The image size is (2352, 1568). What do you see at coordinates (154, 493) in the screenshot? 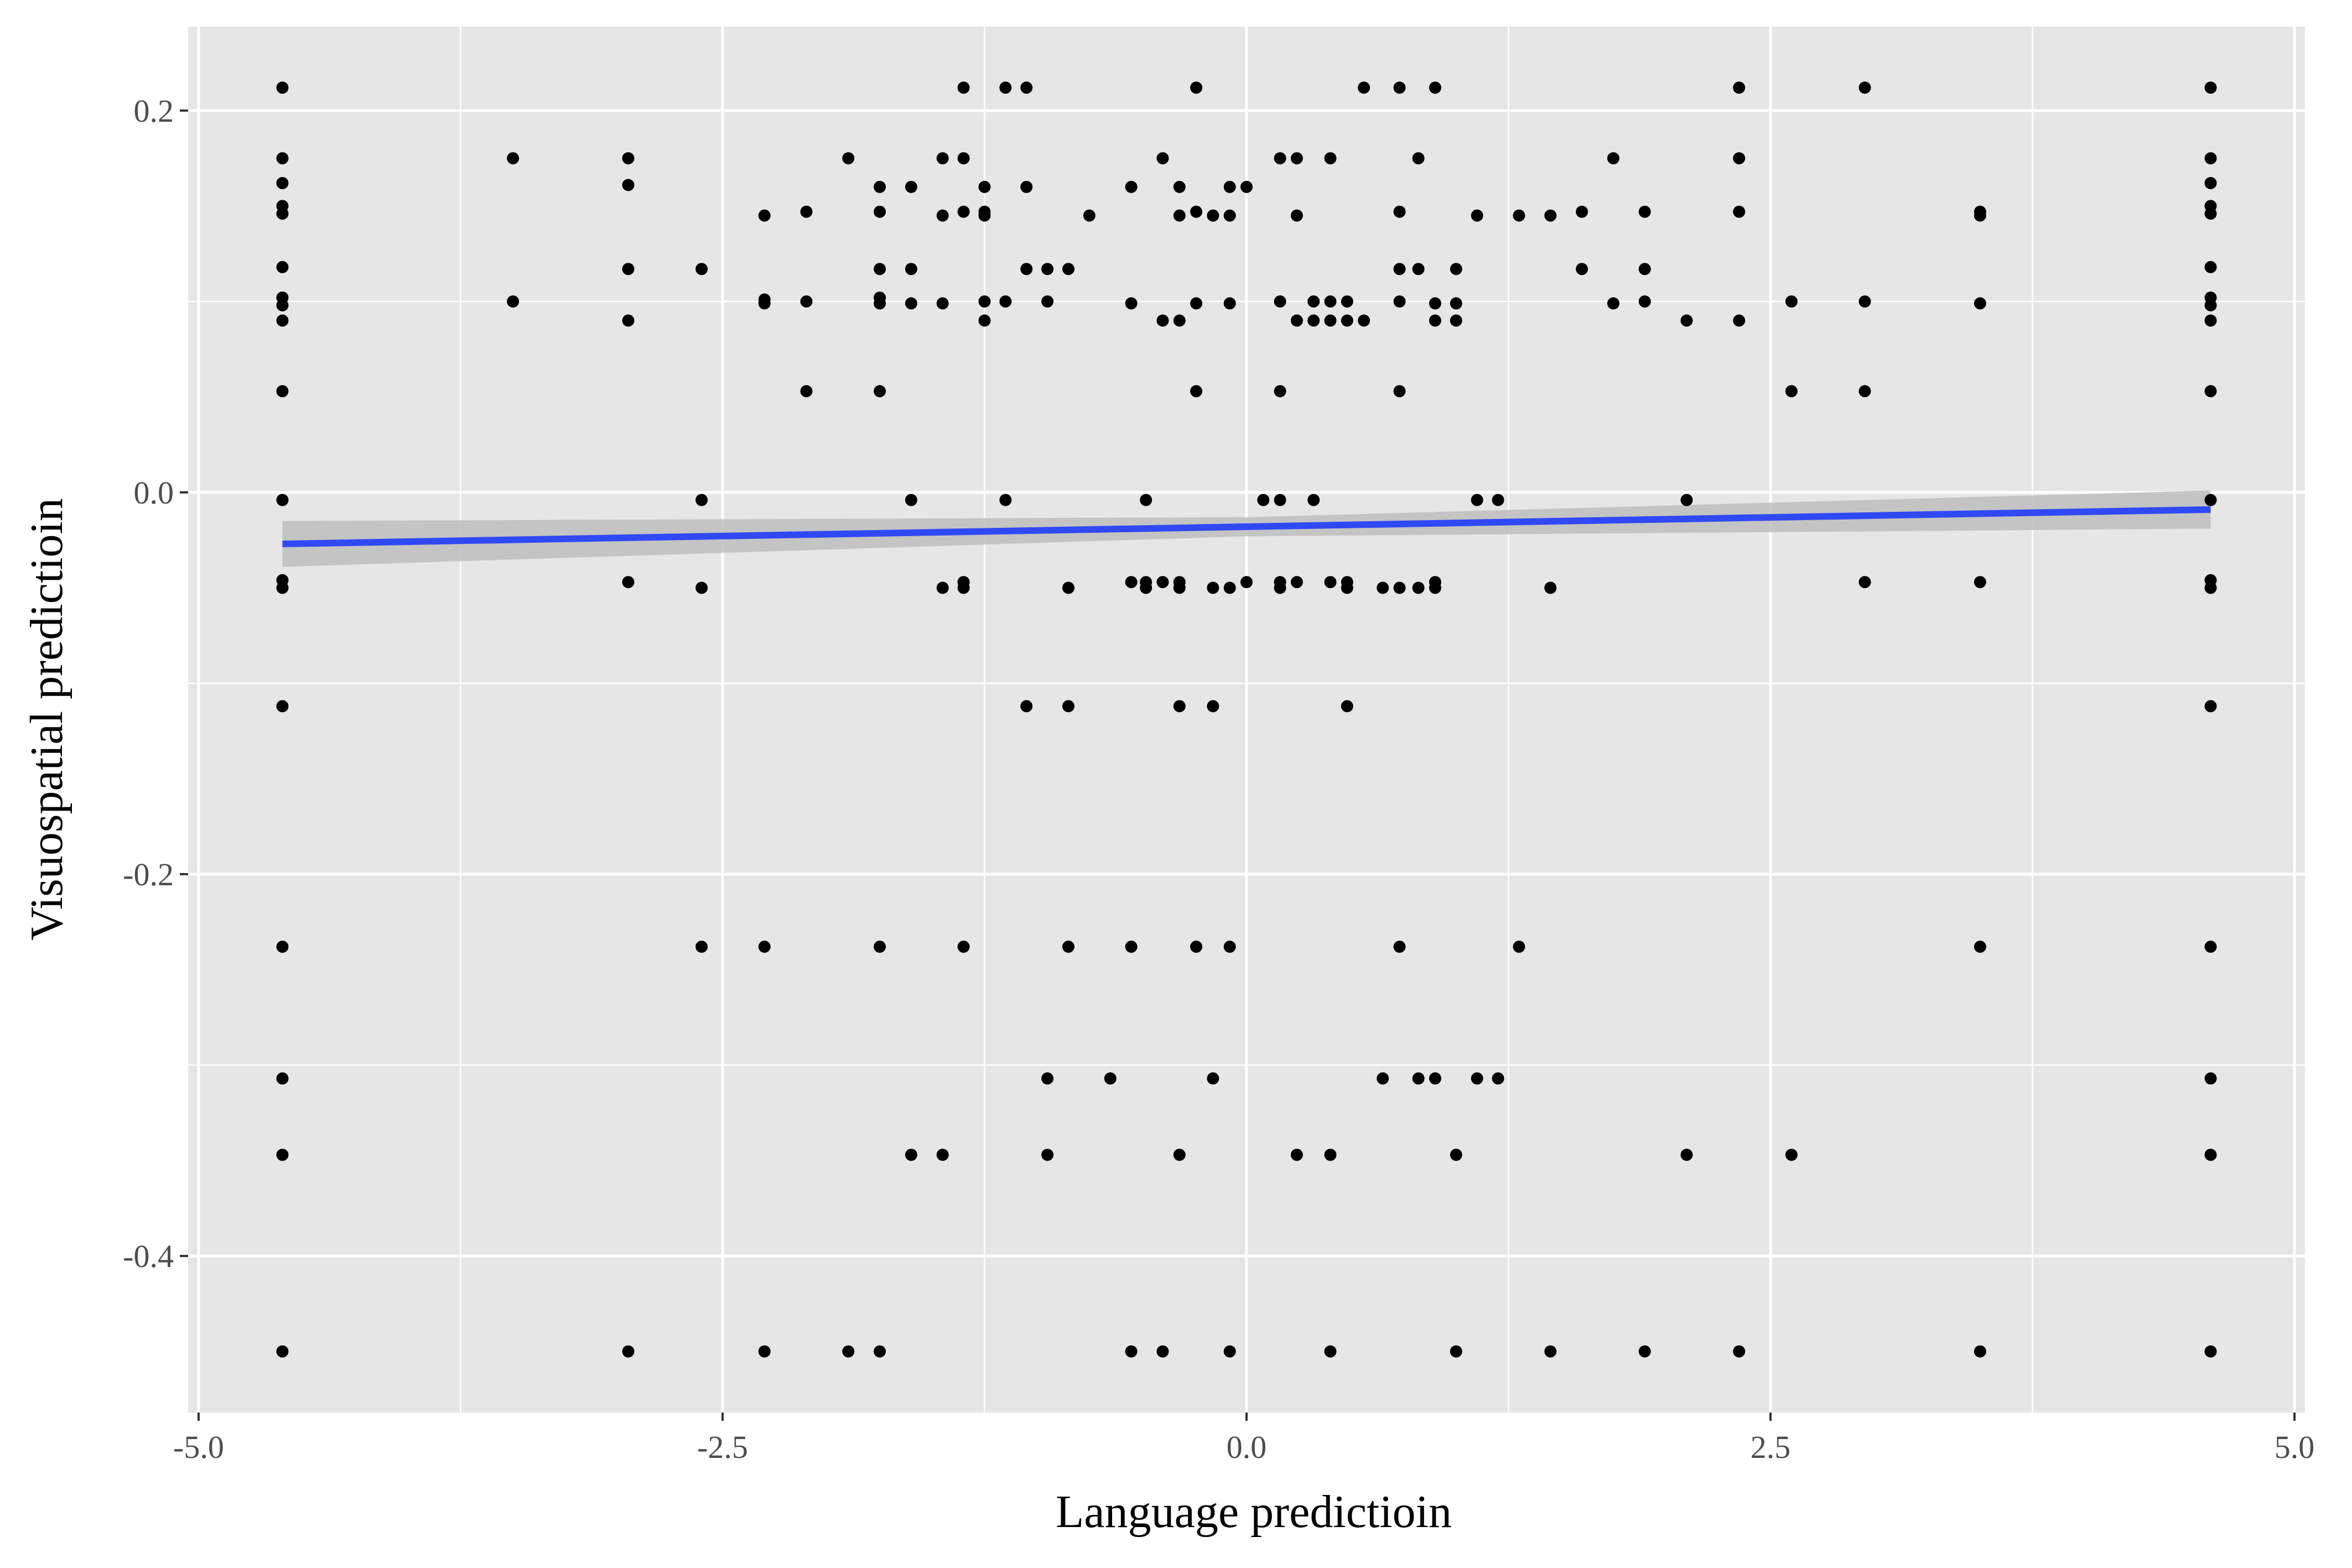
I see `y-tick-label: 0.0` at bounding box center [154, 493].